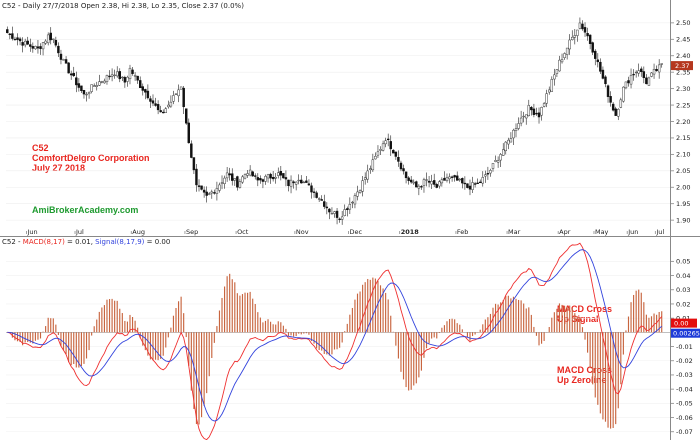 The image size is (700, 440). What do you see at coordinates (682, 66) in the screenshot?
I see `last-price-badge: 2.37` at bounding box center [682, 66].